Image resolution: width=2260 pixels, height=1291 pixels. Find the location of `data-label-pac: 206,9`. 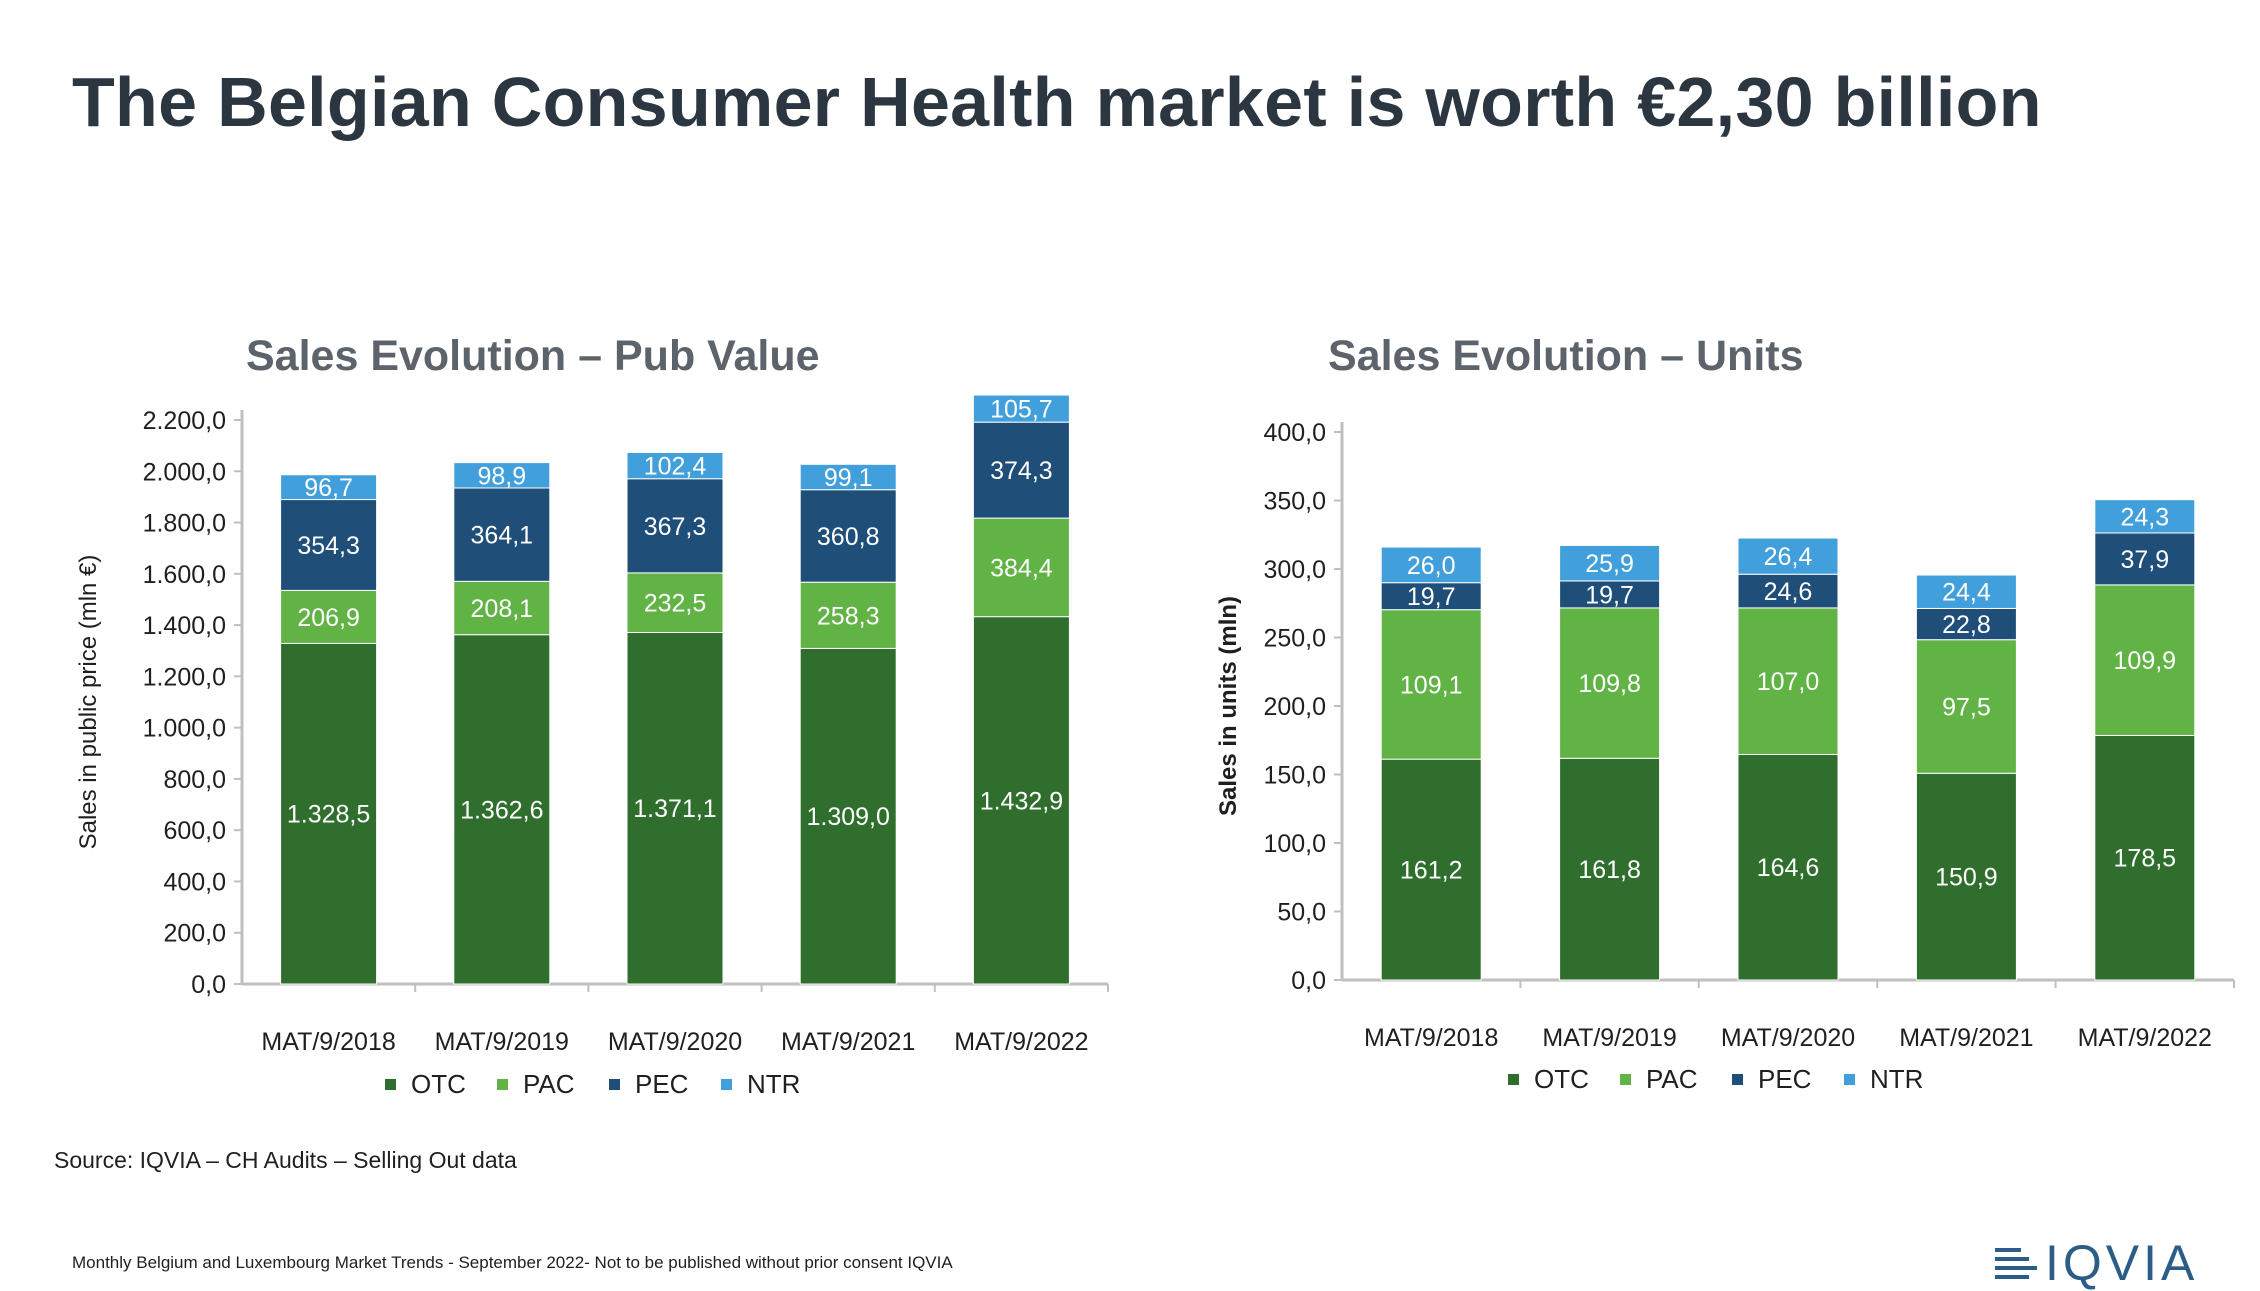

data-label-pac: 206,9 is located at coordinates (328, 618).